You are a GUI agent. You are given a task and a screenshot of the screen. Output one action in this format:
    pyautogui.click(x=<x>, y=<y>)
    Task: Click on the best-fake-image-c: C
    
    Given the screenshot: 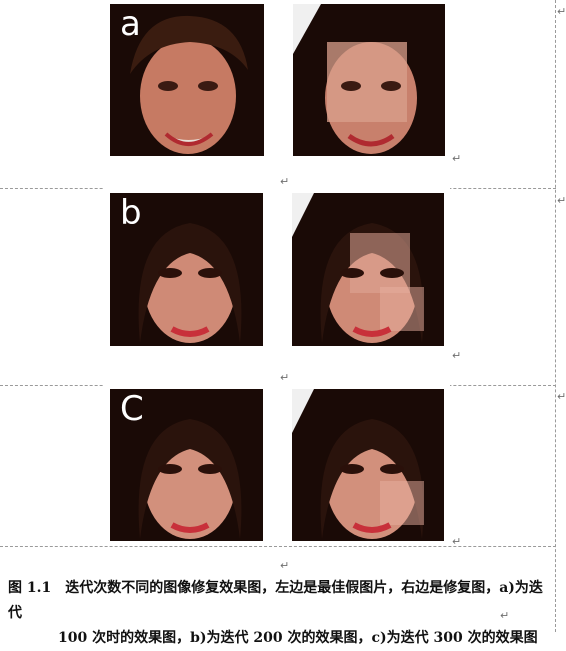 What is the action you would take?
    pyautogui.click(x=186, y=465)
    